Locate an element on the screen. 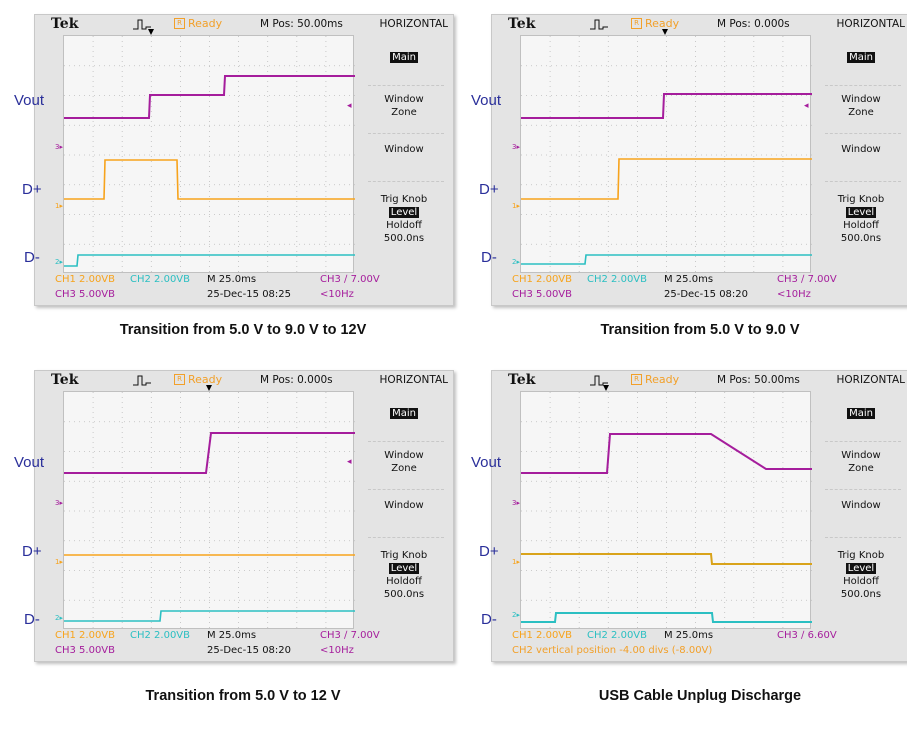 The width and height of the screenshot is (907, 731). caption-1: Transition from 5.0 V to 9.0 V to 12V is located at coordinates (243, 330).